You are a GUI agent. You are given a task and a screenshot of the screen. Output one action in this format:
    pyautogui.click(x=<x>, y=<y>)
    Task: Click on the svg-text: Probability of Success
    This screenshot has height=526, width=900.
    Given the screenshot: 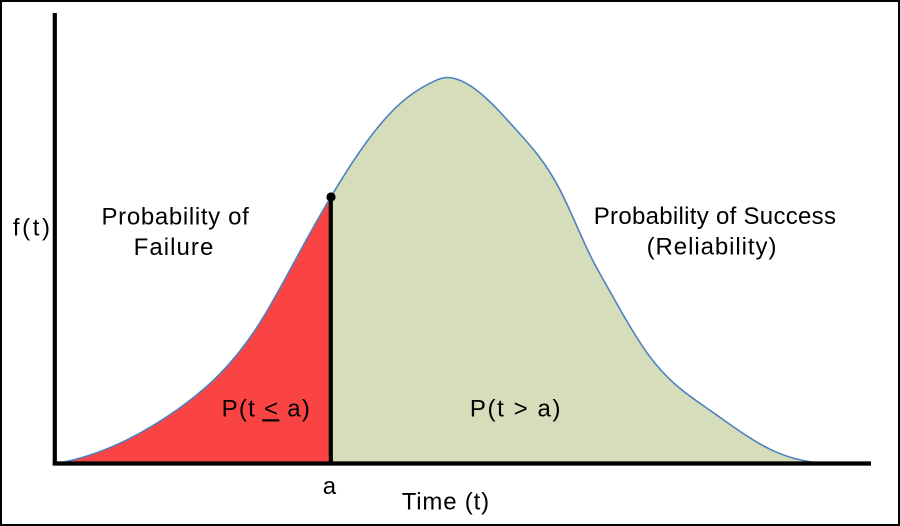 What is the action you would take?
    pyautogui.click(x=715, y=216)
    